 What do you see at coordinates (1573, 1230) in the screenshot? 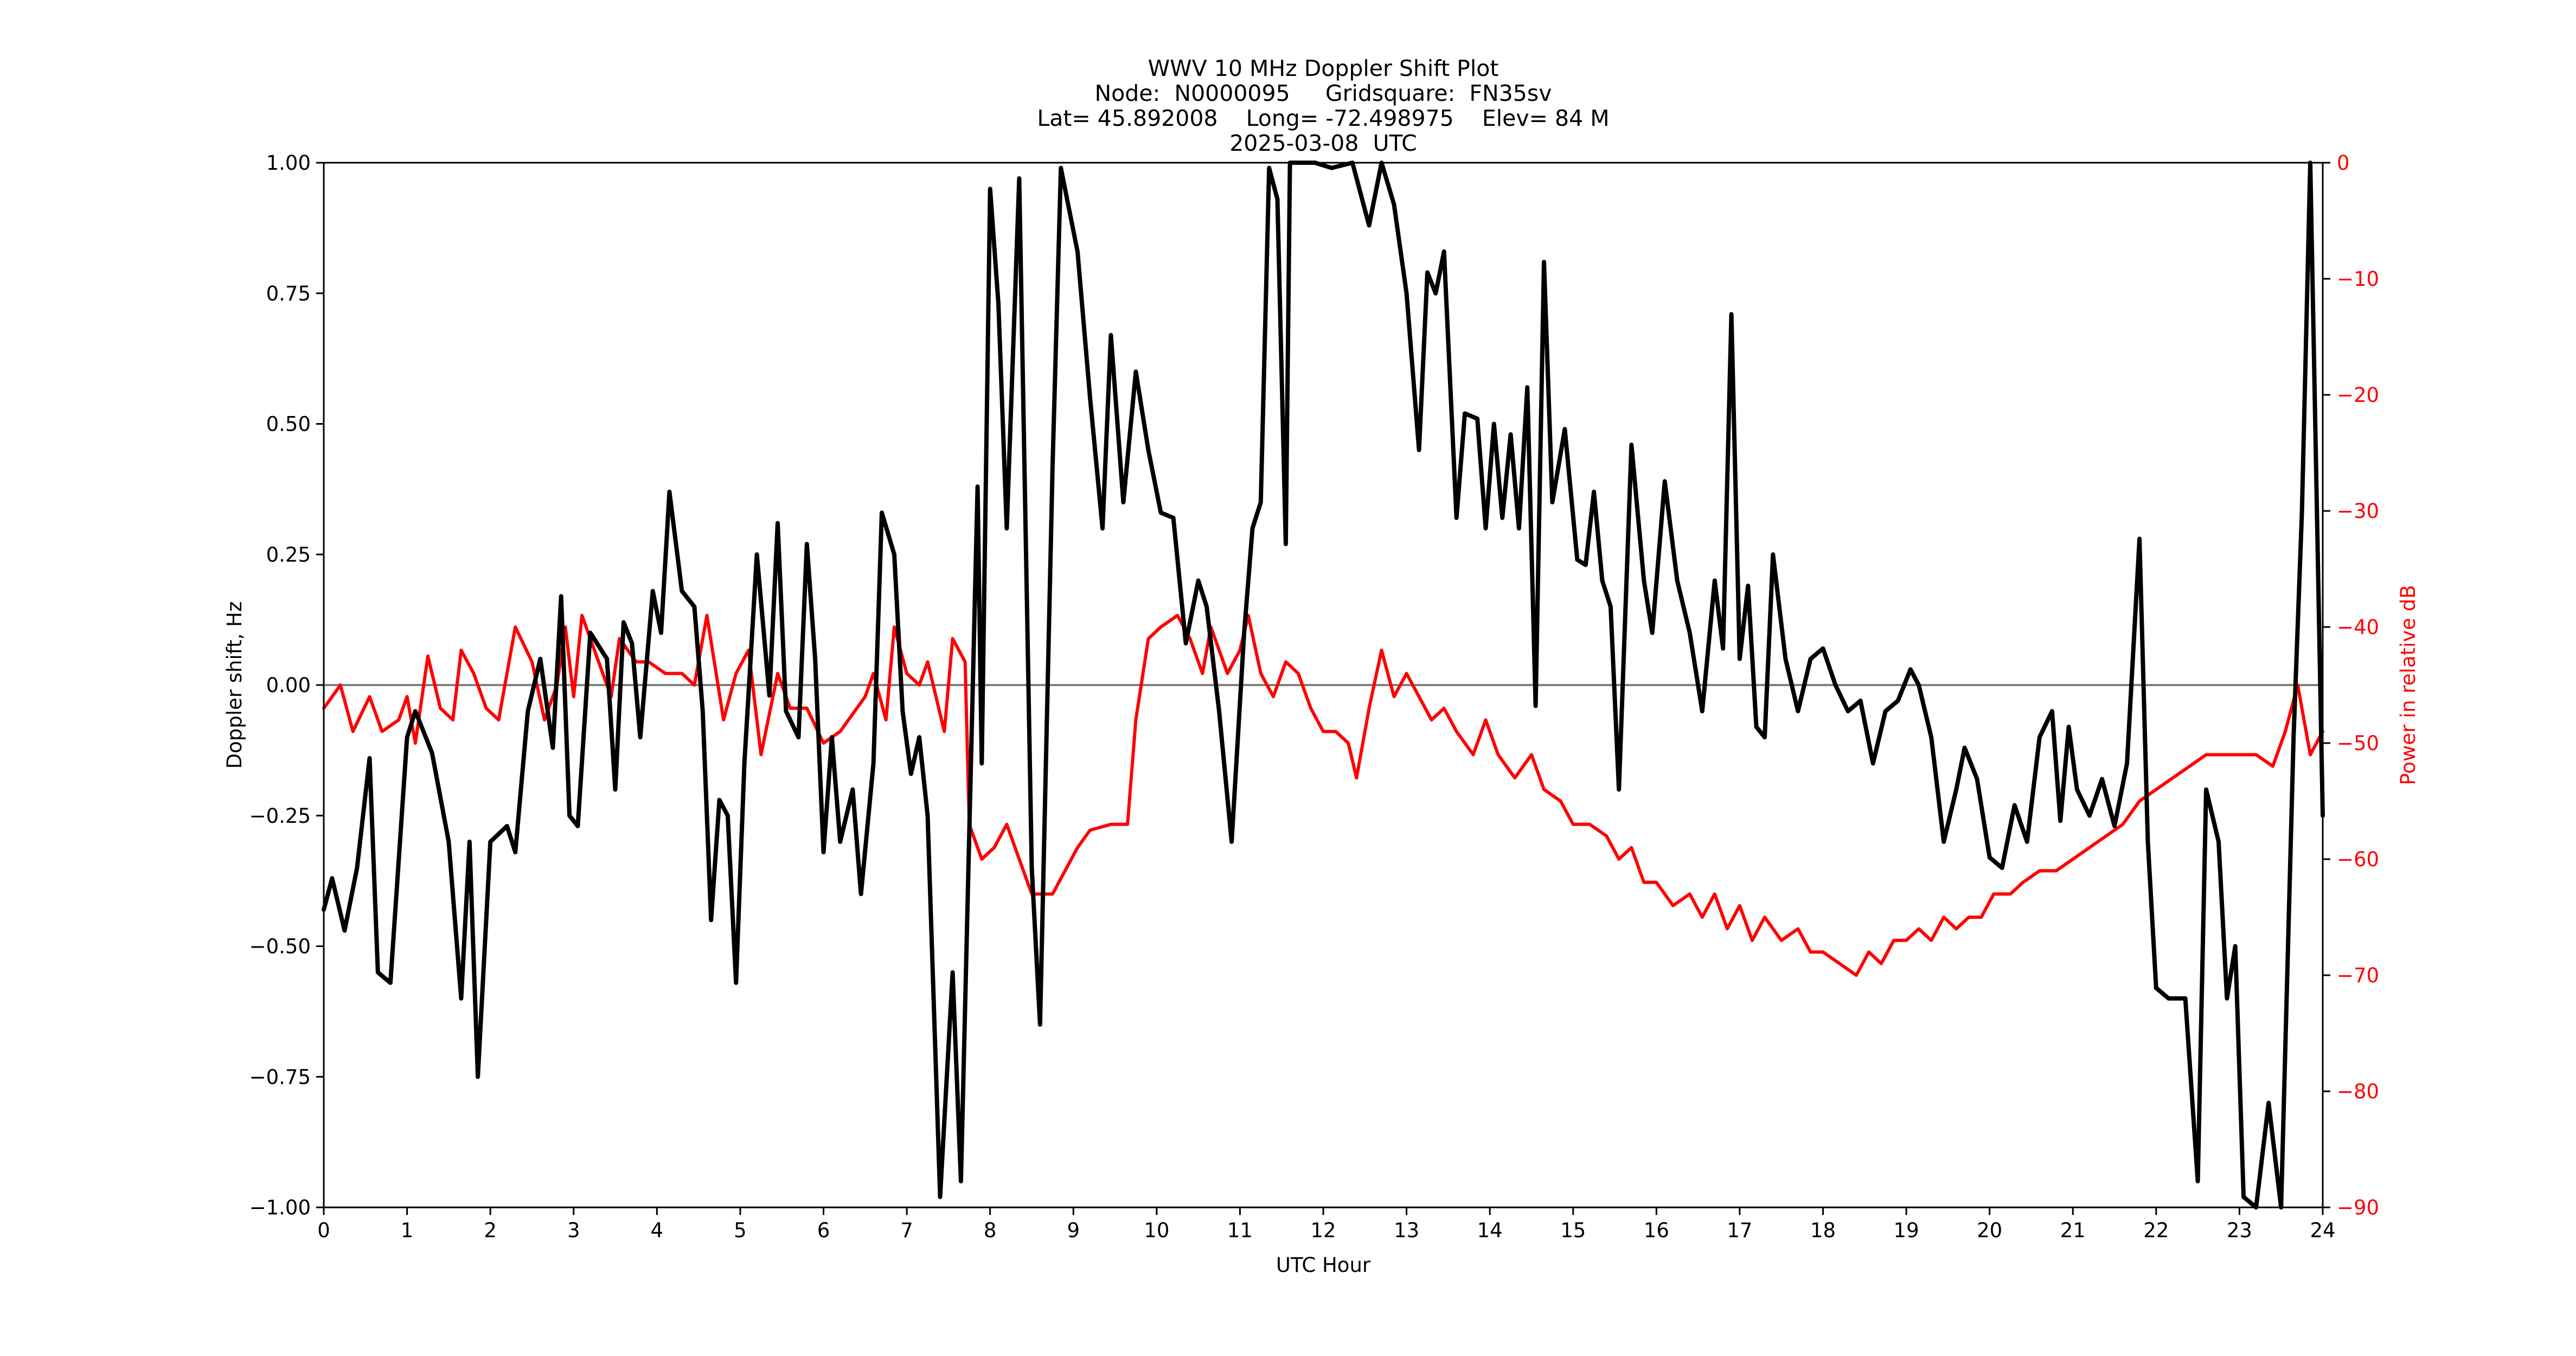
I see `x-tick-label: 15` at bounding box center [1573, 1230].